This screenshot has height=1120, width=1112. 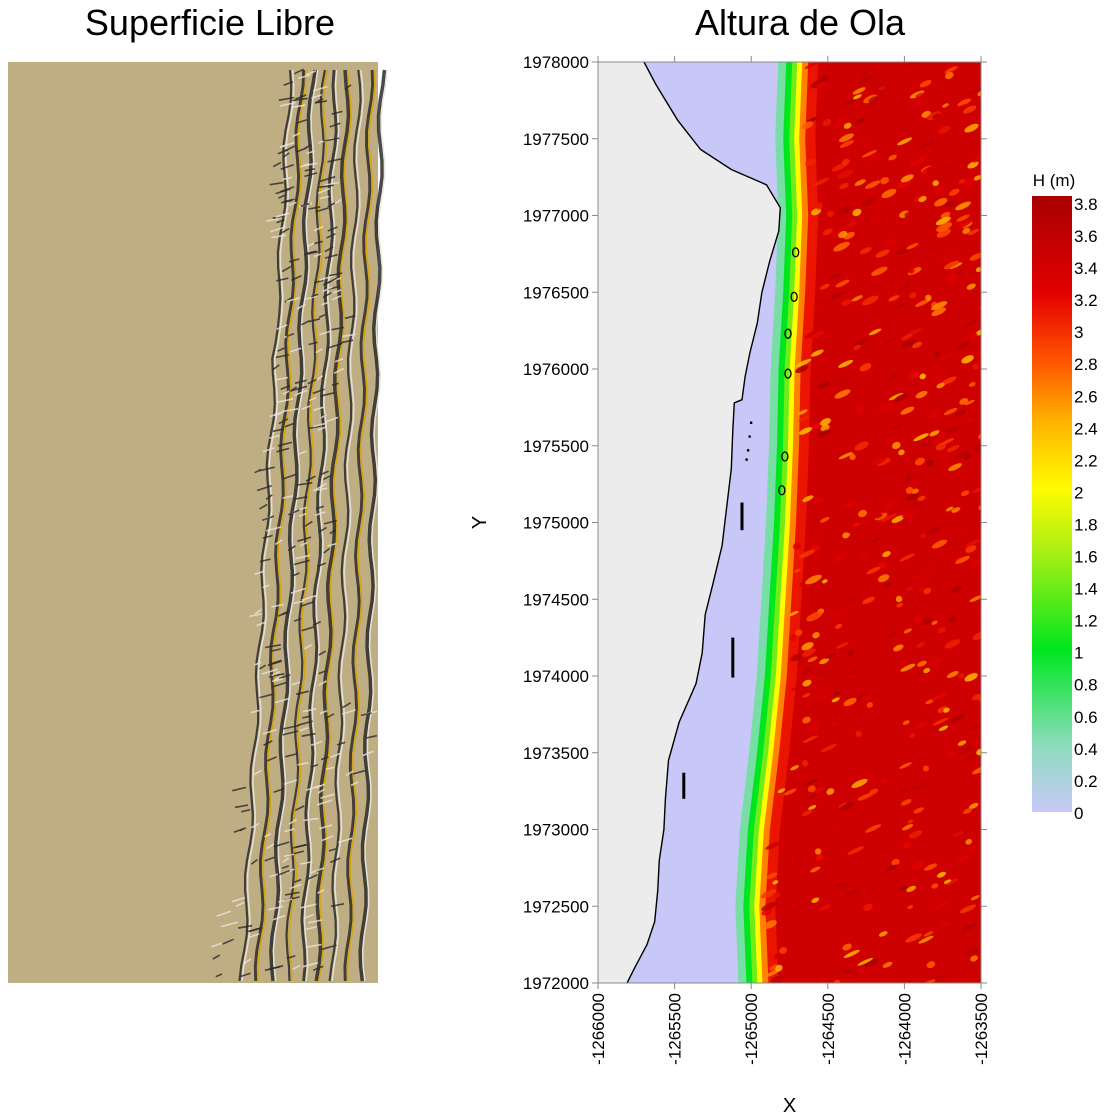 What do you see at coordinates (556, 676) in the screenshot?
I see `y-tick-label: 1974000` at bounding box center [556, 676].